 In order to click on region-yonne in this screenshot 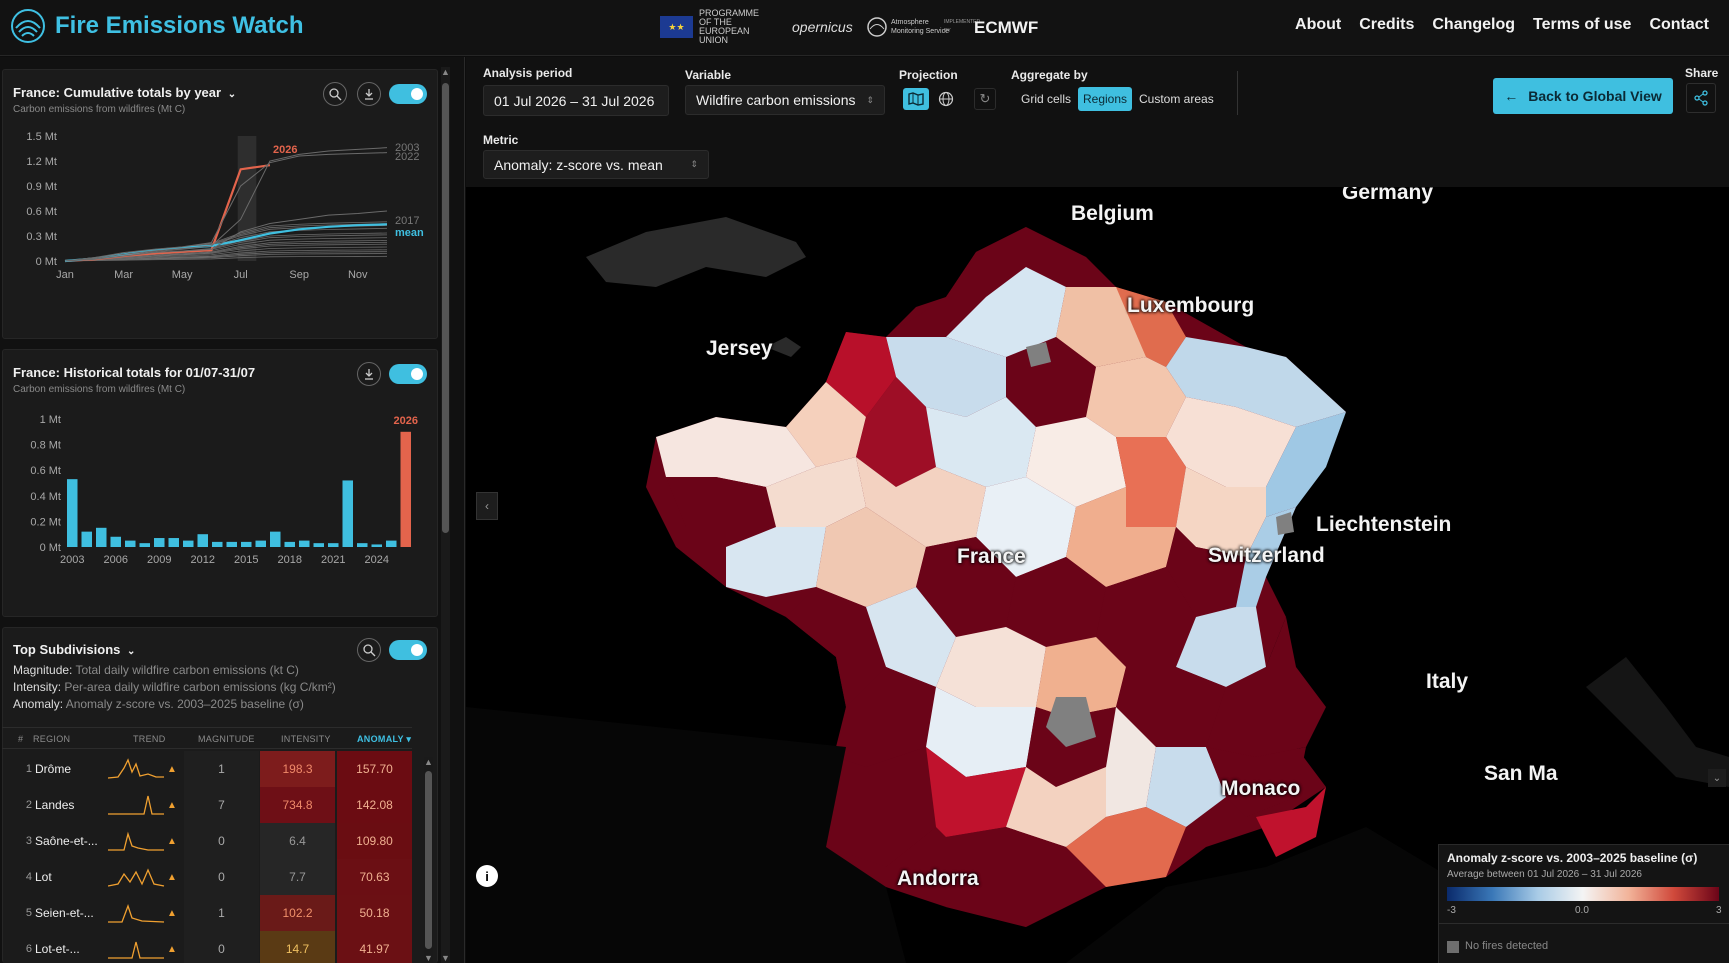, I will do `click(981, 442)`.